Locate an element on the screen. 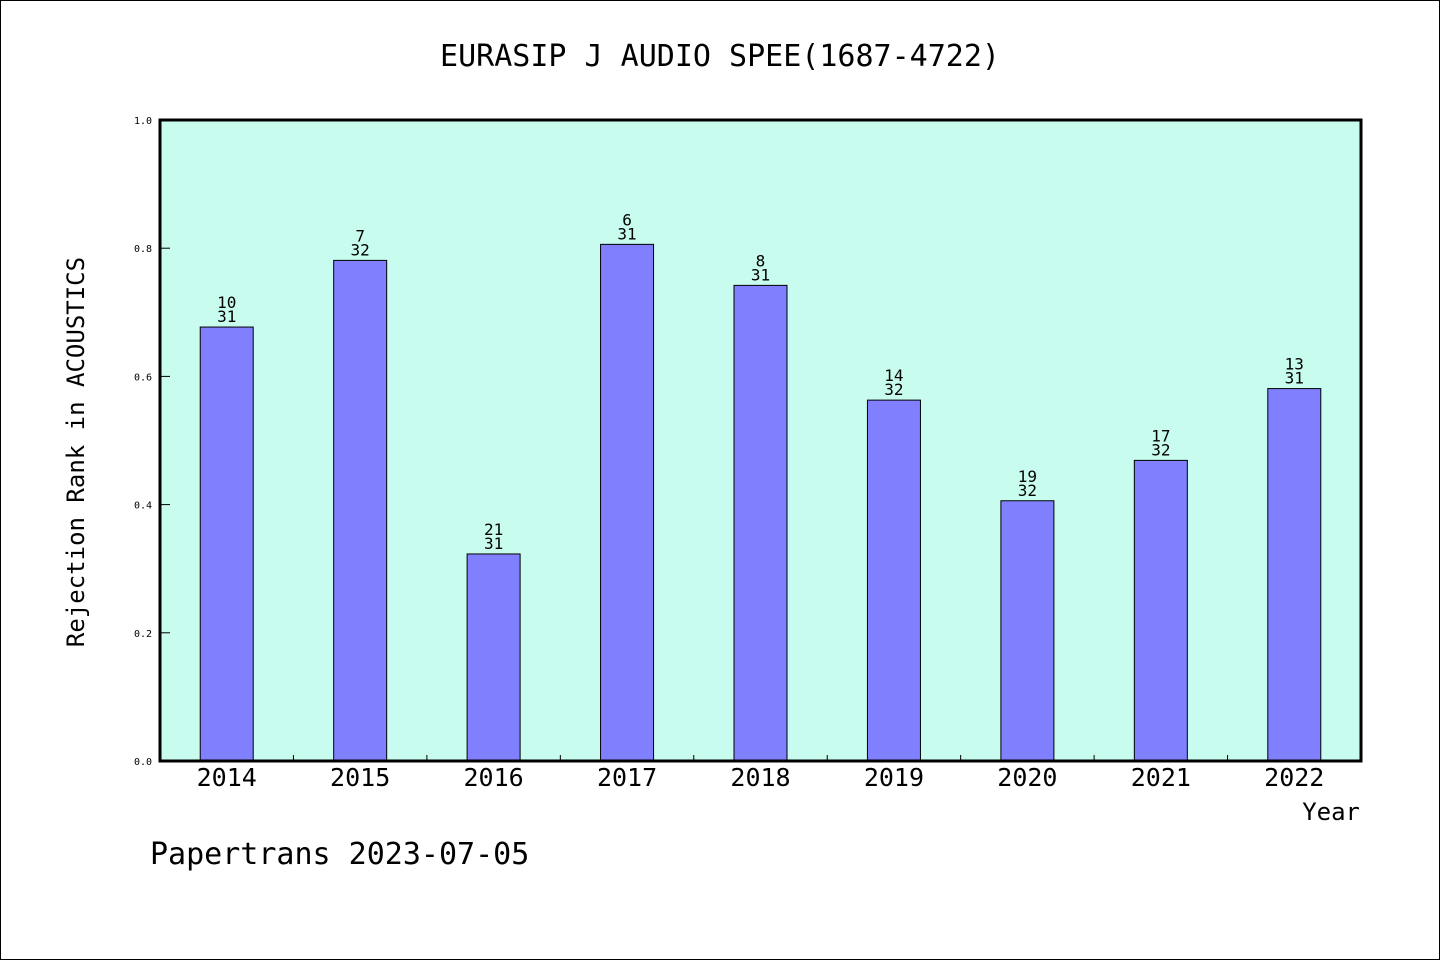 Image resolution: width=1440 pixels, height=960 pixels. y-tick-label: 0.2 is located at coordinates (143, 634).